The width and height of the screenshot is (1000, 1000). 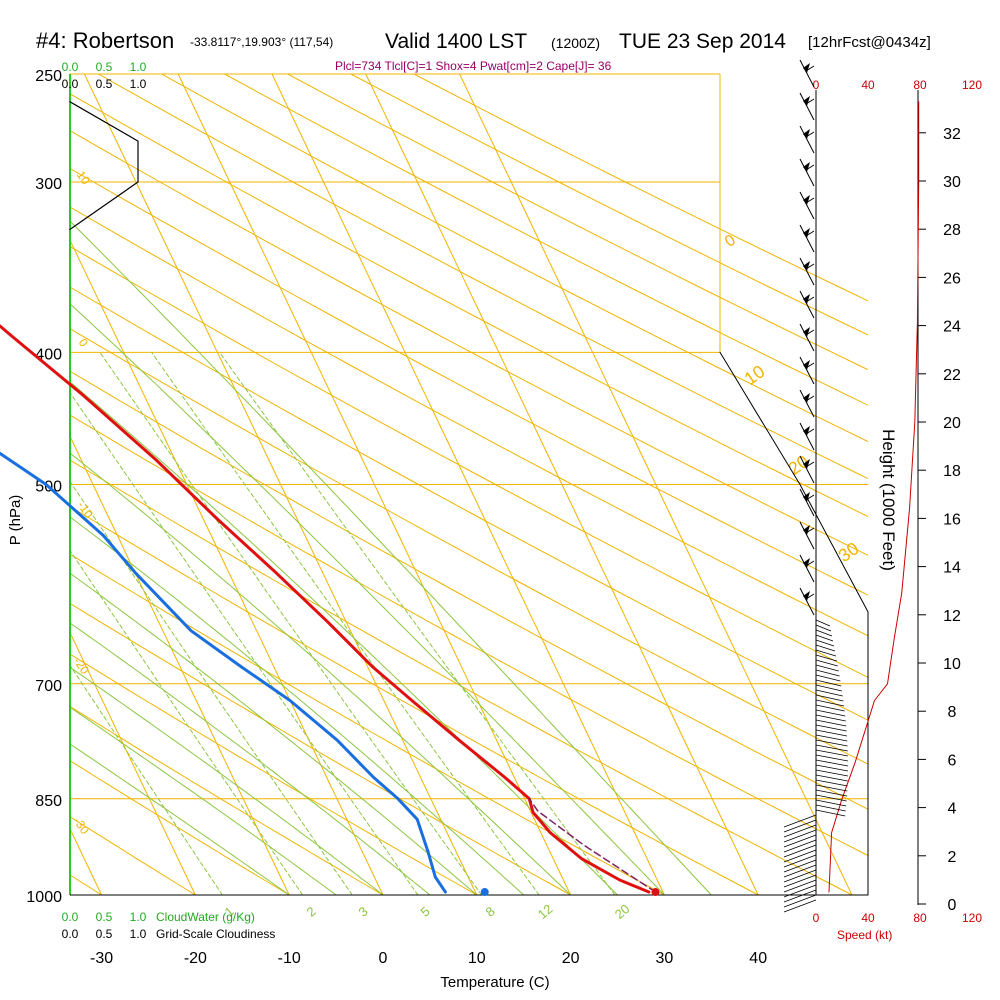 I want to click on isotherm-label: -20, so click(x=82, y=666).